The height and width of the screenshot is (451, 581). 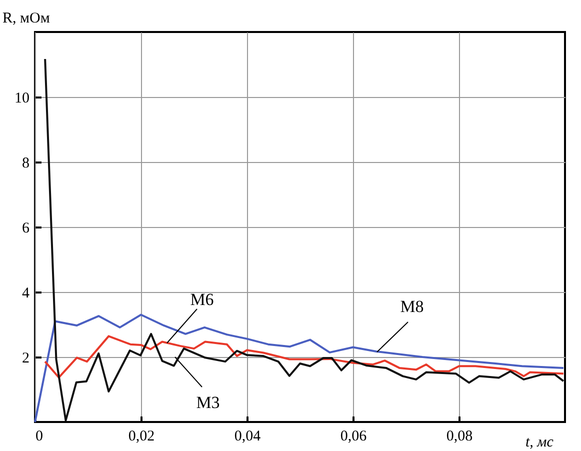 What do you see at coordinates (26, 164) in the screenshot?
I see `y-tick-label: 8` at bounding box center [26, 164].